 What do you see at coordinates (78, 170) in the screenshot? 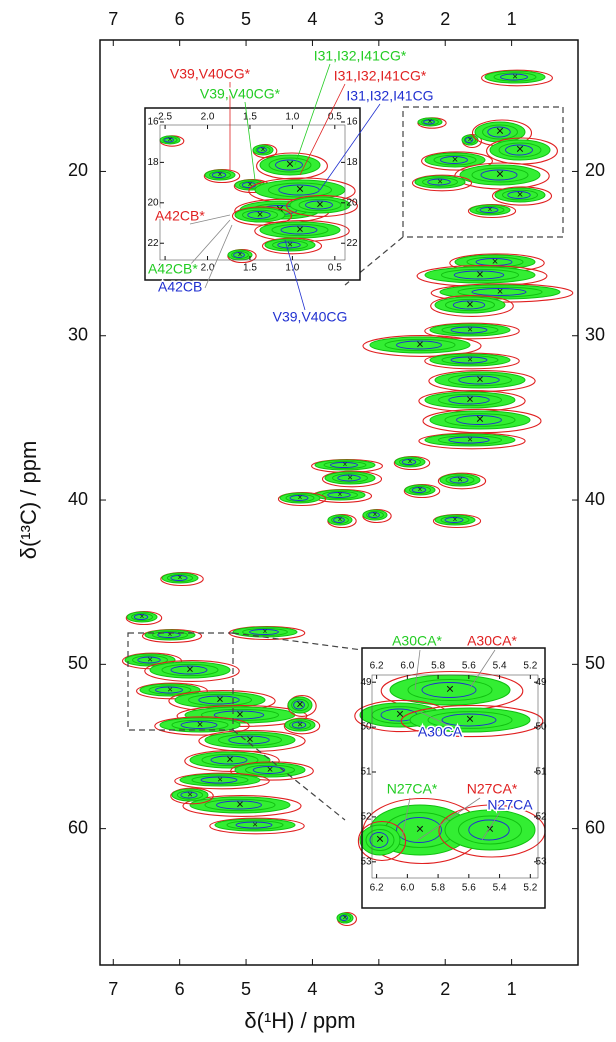
I see `y-tick-label: 20` at bounding box center [78, 170].